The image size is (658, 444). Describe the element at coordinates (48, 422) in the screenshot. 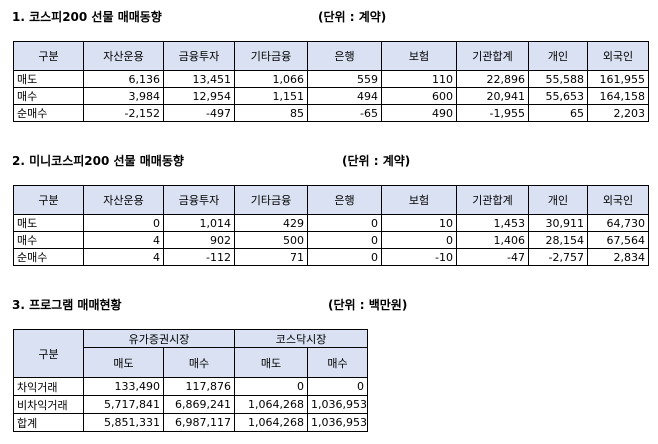

I see `row-label: 합계` at that location.